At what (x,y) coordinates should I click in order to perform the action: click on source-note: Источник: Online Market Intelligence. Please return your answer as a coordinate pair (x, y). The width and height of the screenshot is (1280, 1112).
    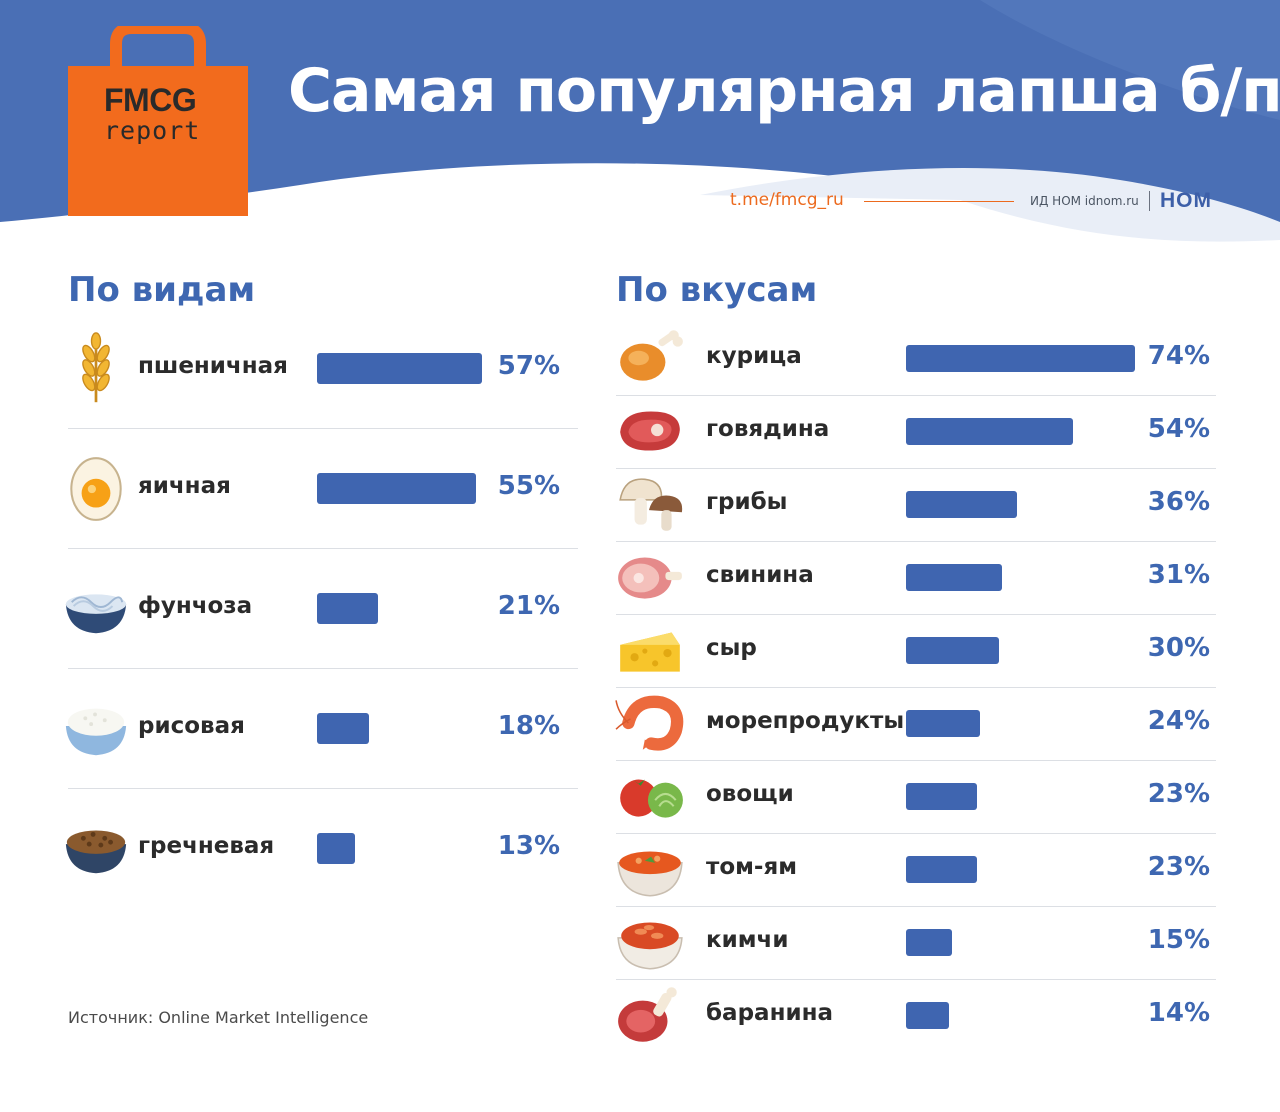
    Looking at the image, I should click on (218, 1017).